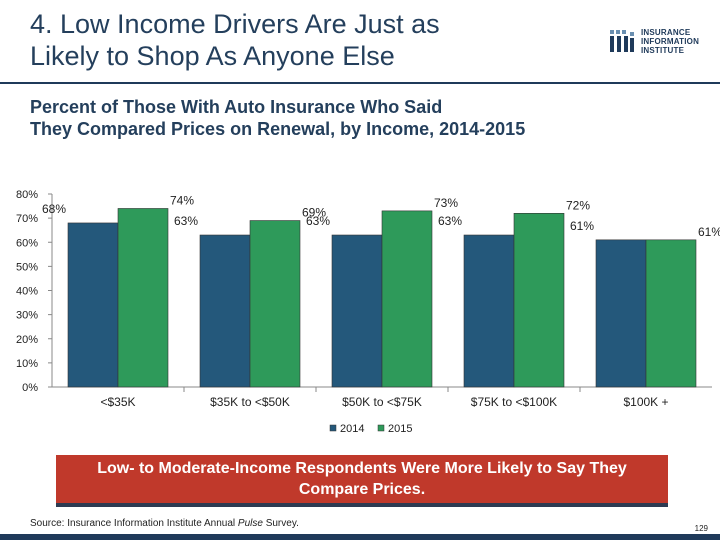  I want to click on logo-text-2: INFORMATION, so click(670, 41).